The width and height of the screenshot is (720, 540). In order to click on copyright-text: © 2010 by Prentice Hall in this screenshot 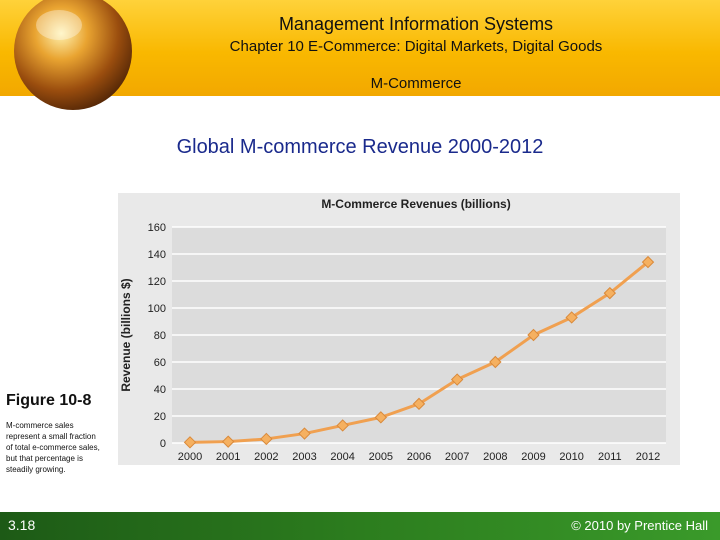, I will do `click(639, 525)`.